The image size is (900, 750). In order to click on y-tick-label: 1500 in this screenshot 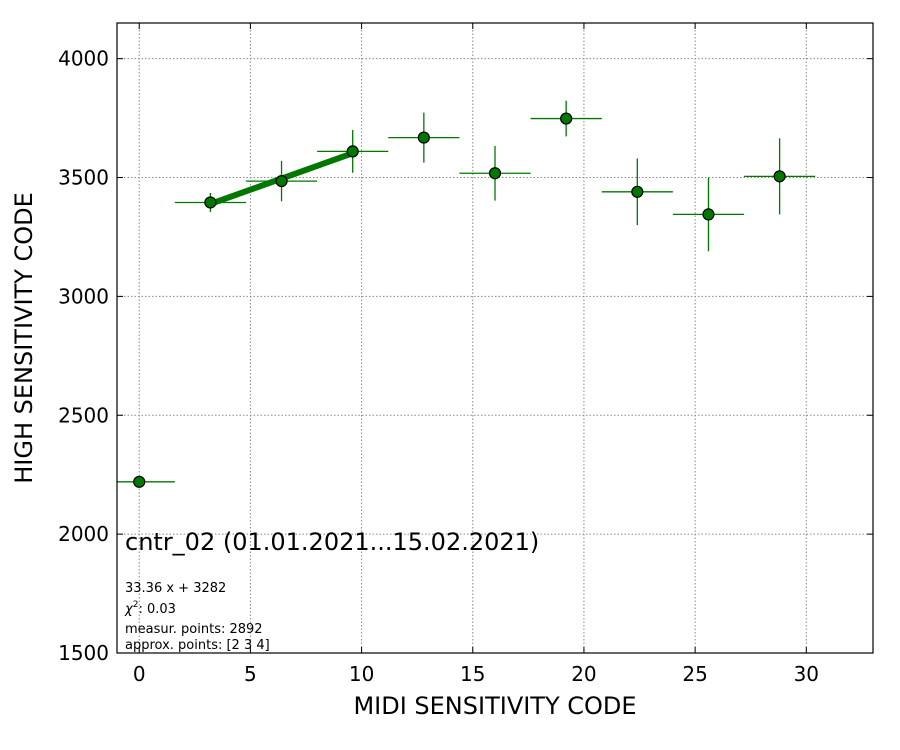, I will do `click(83, 653)`.